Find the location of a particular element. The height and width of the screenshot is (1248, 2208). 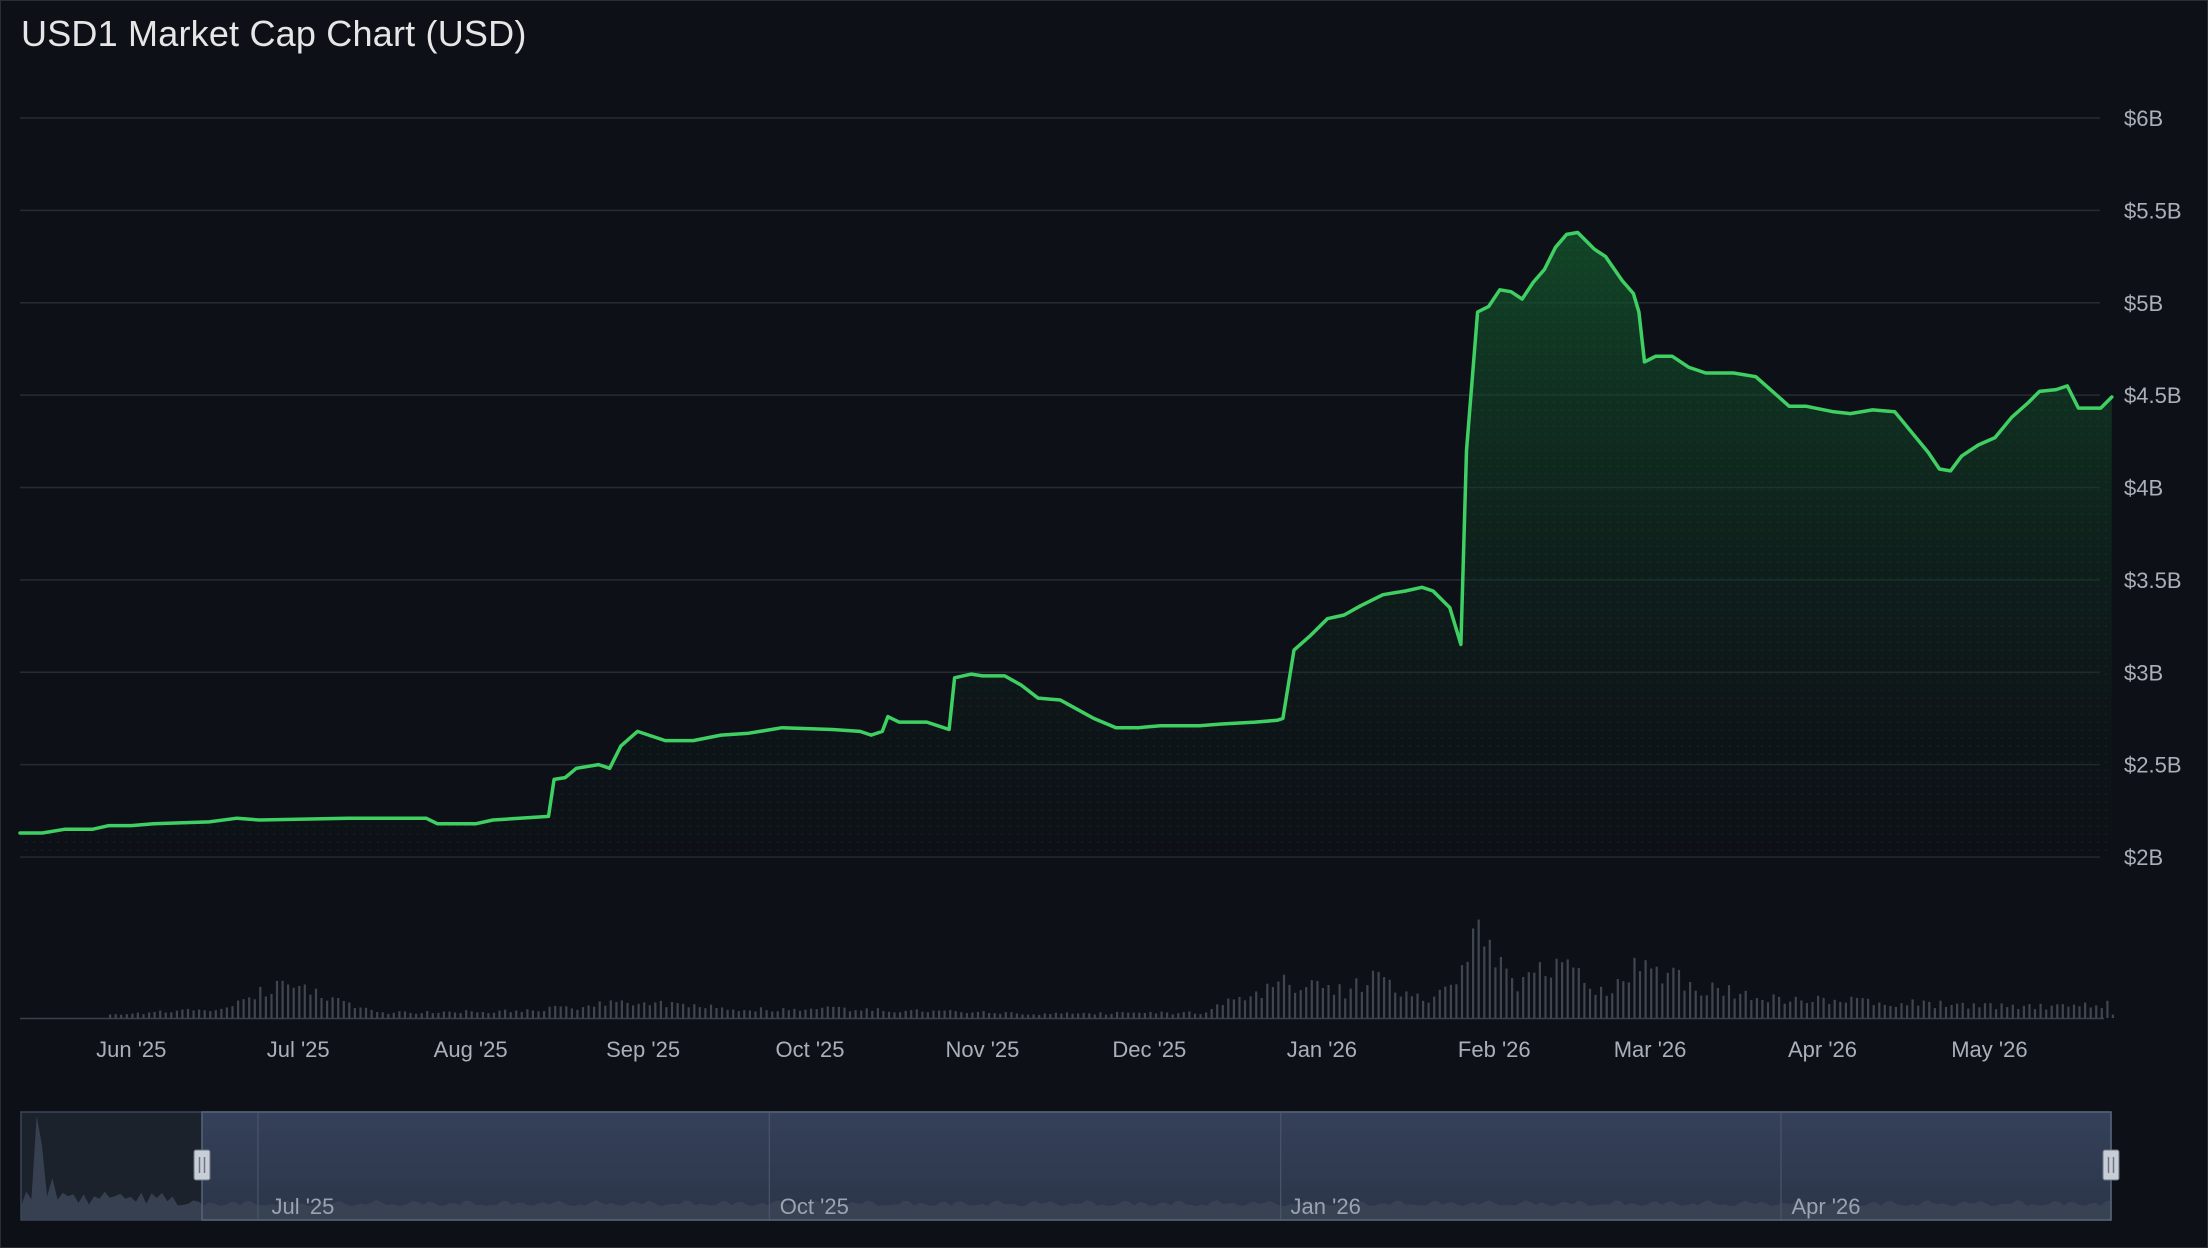

navigator-tick-label: Apr '26 is located at coordinates (1825, 1206).